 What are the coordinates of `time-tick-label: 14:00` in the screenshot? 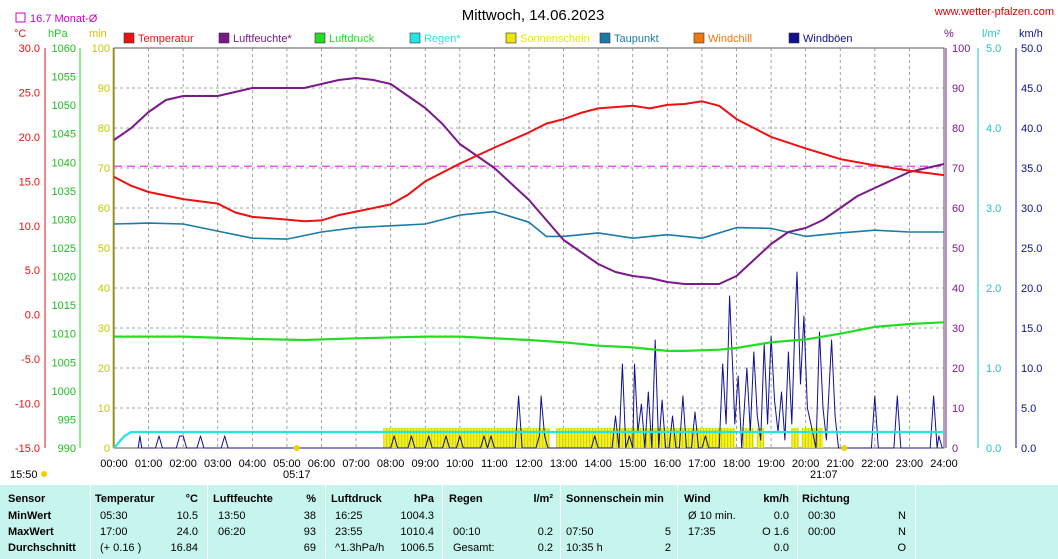 It's located at (598, 464).